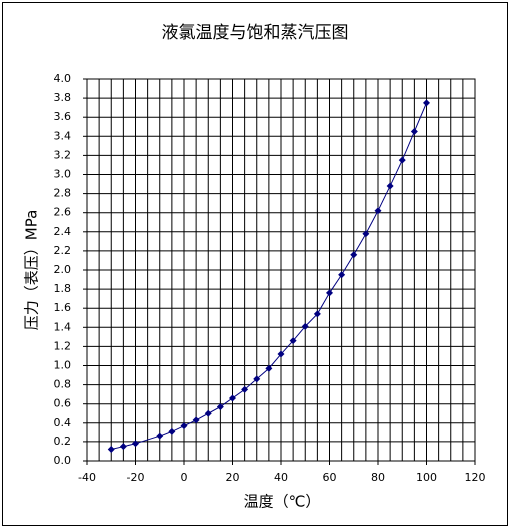 The image size is (512, 530). What do you see at coordinates (136, 477) in the screenshot?
I see `x-tick-label: -20` at bounding box center [136, 477].